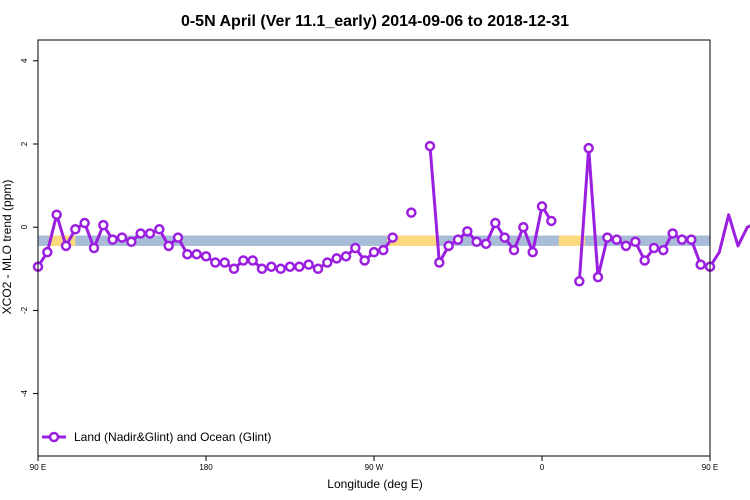 This screenshot has height=500, width=750. Describe the element at coordinates (24, 310) in the screenshot. I see `y-tick-label: -2` at that location.